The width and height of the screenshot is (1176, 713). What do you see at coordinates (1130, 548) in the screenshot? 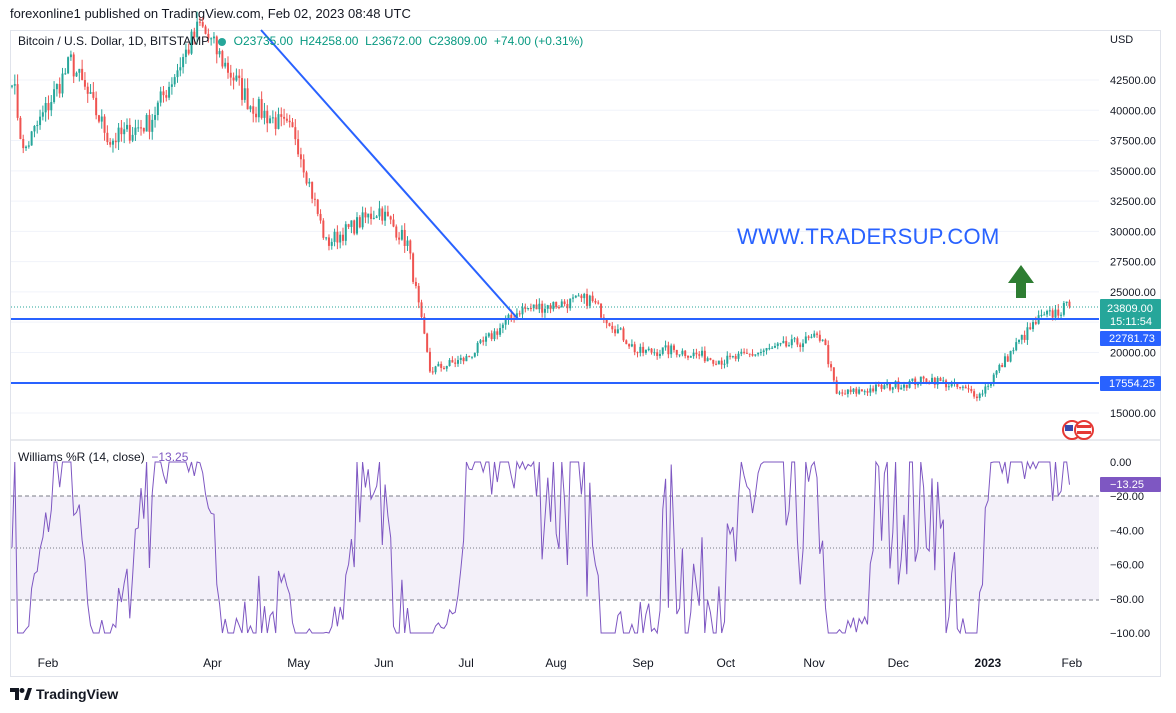
I see `wr-axis: 0.00 −20.00 −40.00 −60.00 −80.00 −100.00` at bounding box center [1130, 548].